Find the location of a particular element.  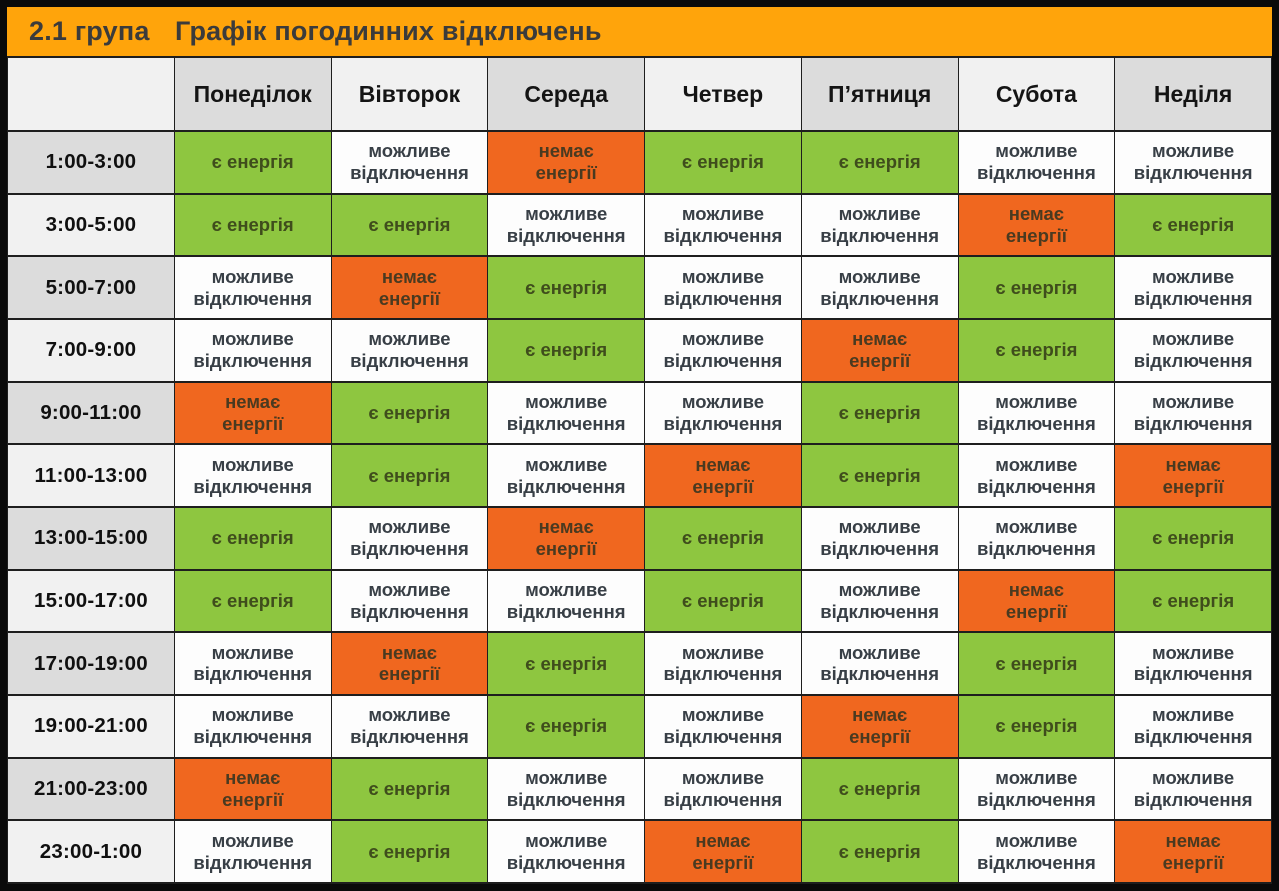

time-cell: 19:00-21:00 is located at coordinates (91, 726).